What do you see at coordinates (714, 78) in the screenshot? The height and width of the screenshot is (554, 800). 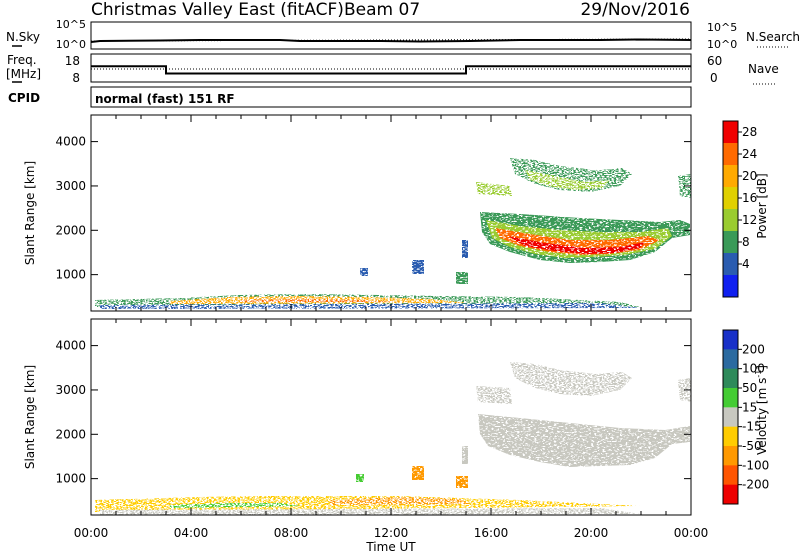 I see `nave-tick-bottom: 0` at bounding box center [714, 78].